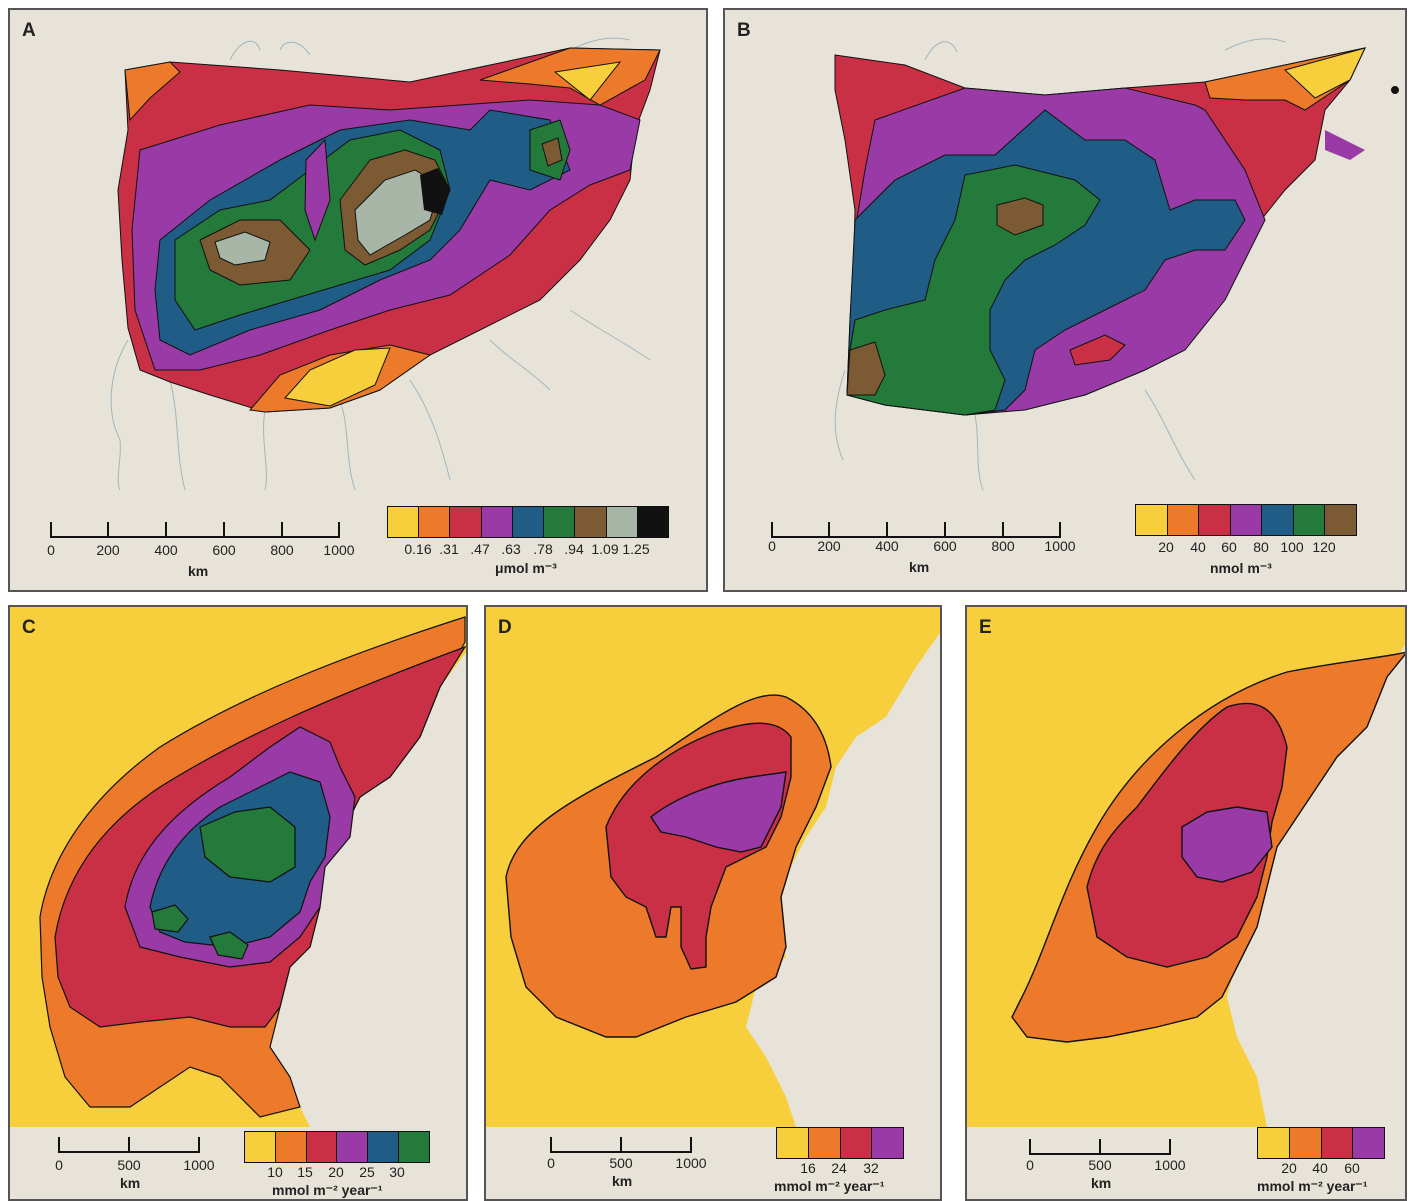  Describe the element at coordinates (808, 1168) in the screenshot. I see `legend-label: 16` at that location.